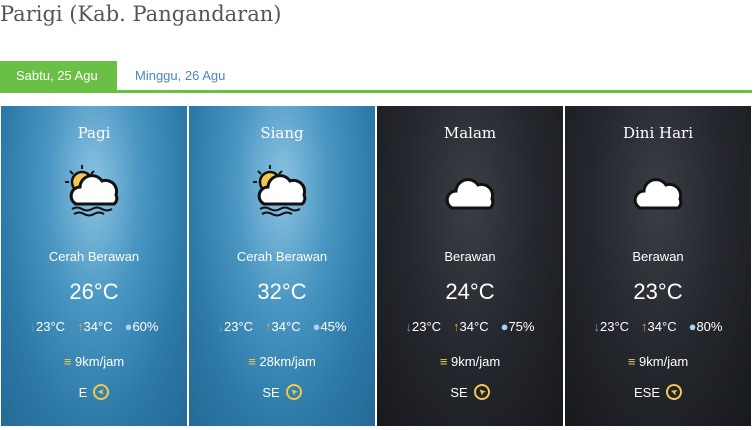 This screenshot has height=430, width=754. I want to click on stats-row: ↓23°C ↑34°C ●75%, so click(470, 326).